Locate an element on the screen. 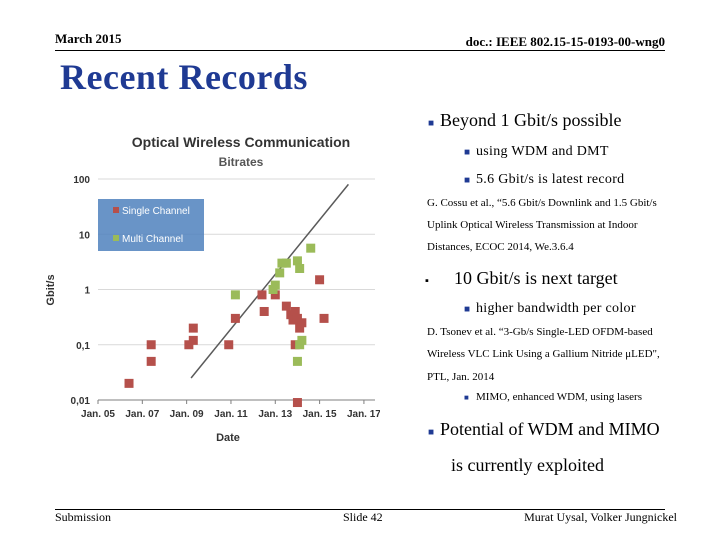  chart-title: Optical Wireless Communication is located at coordinates (241, 142).